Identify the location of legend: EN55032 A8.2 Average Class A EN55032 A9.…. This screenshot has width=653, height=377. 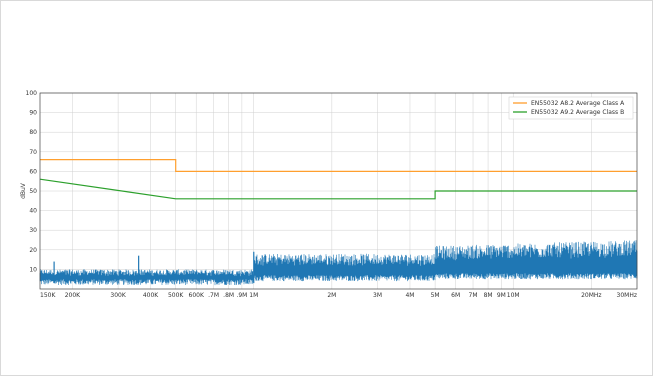
(571, 108).